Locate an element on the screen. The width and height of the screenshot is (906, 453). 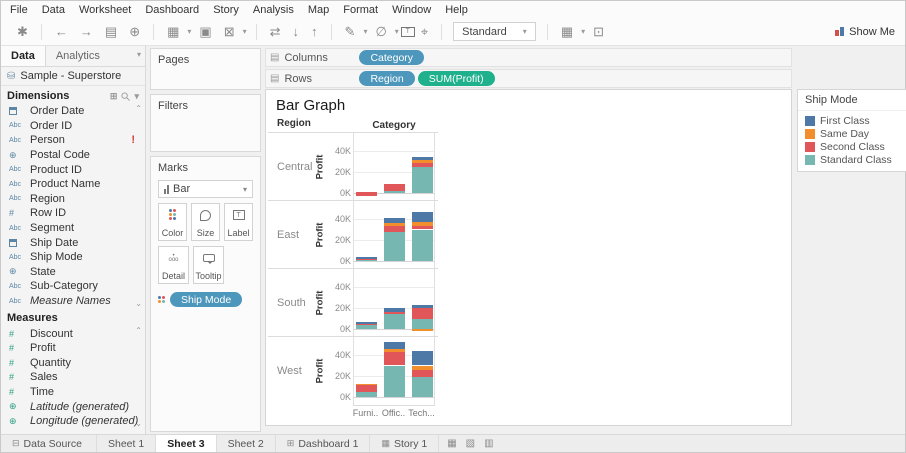
detail-button: • ooo Detail is located at coordinates (173, 265).